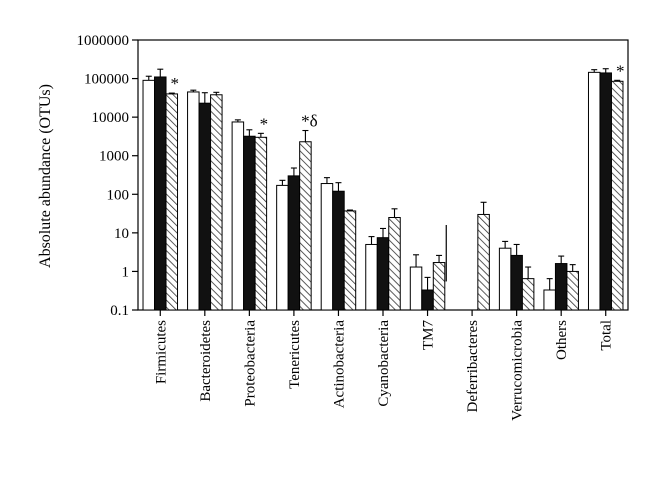 The width and height of the screenshot is (660, 493). What do you see at coordinates (607, 335) in the screenshot?
I see `x-tick-label: Total` at bounding box center [607, 335].